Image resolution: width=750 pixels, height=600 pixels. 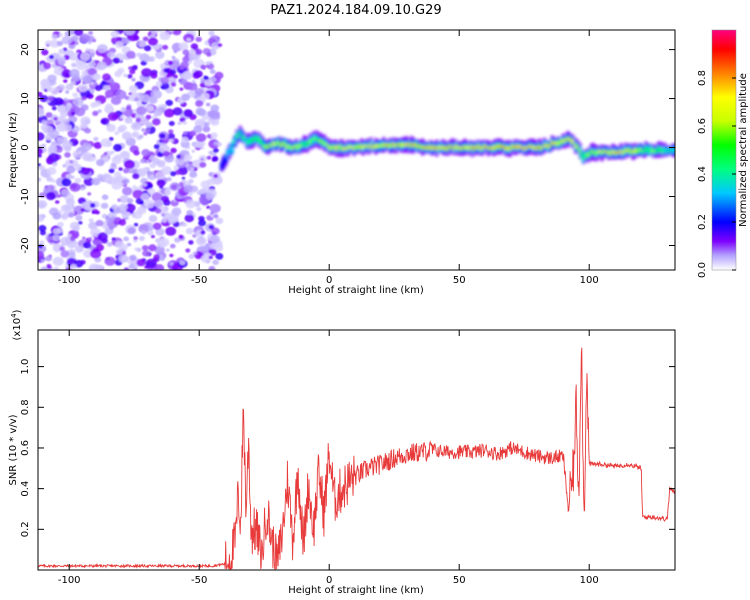 What do you see at coordinates (69, 580) in the screenshot?
I see `x-tick-label: -100` at bounding box center [69, 580].